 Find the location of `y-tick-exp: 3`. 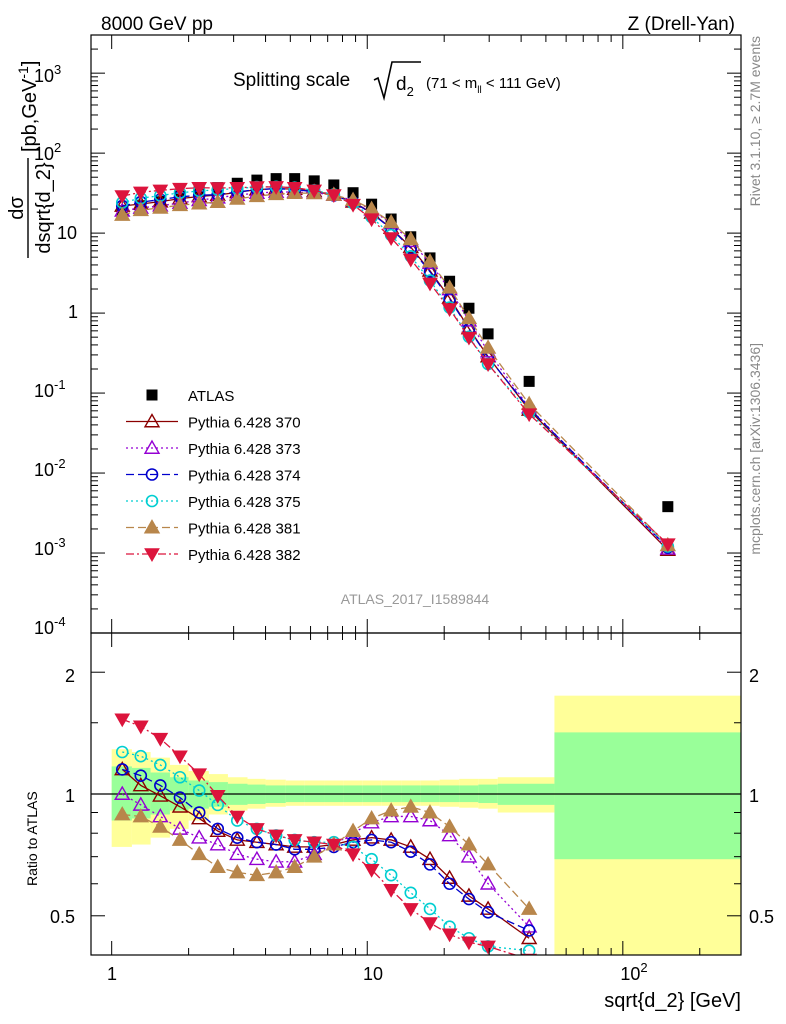

y-tick-exp: 3 is located at coordinates (57, 69).